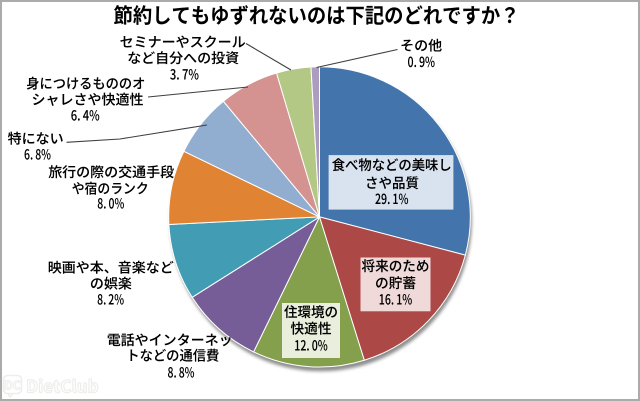  What do you see at coordinates (422, 62) in the screenshot?
I see `svg-text: 0. 9%` at bounding box center [422, 62].